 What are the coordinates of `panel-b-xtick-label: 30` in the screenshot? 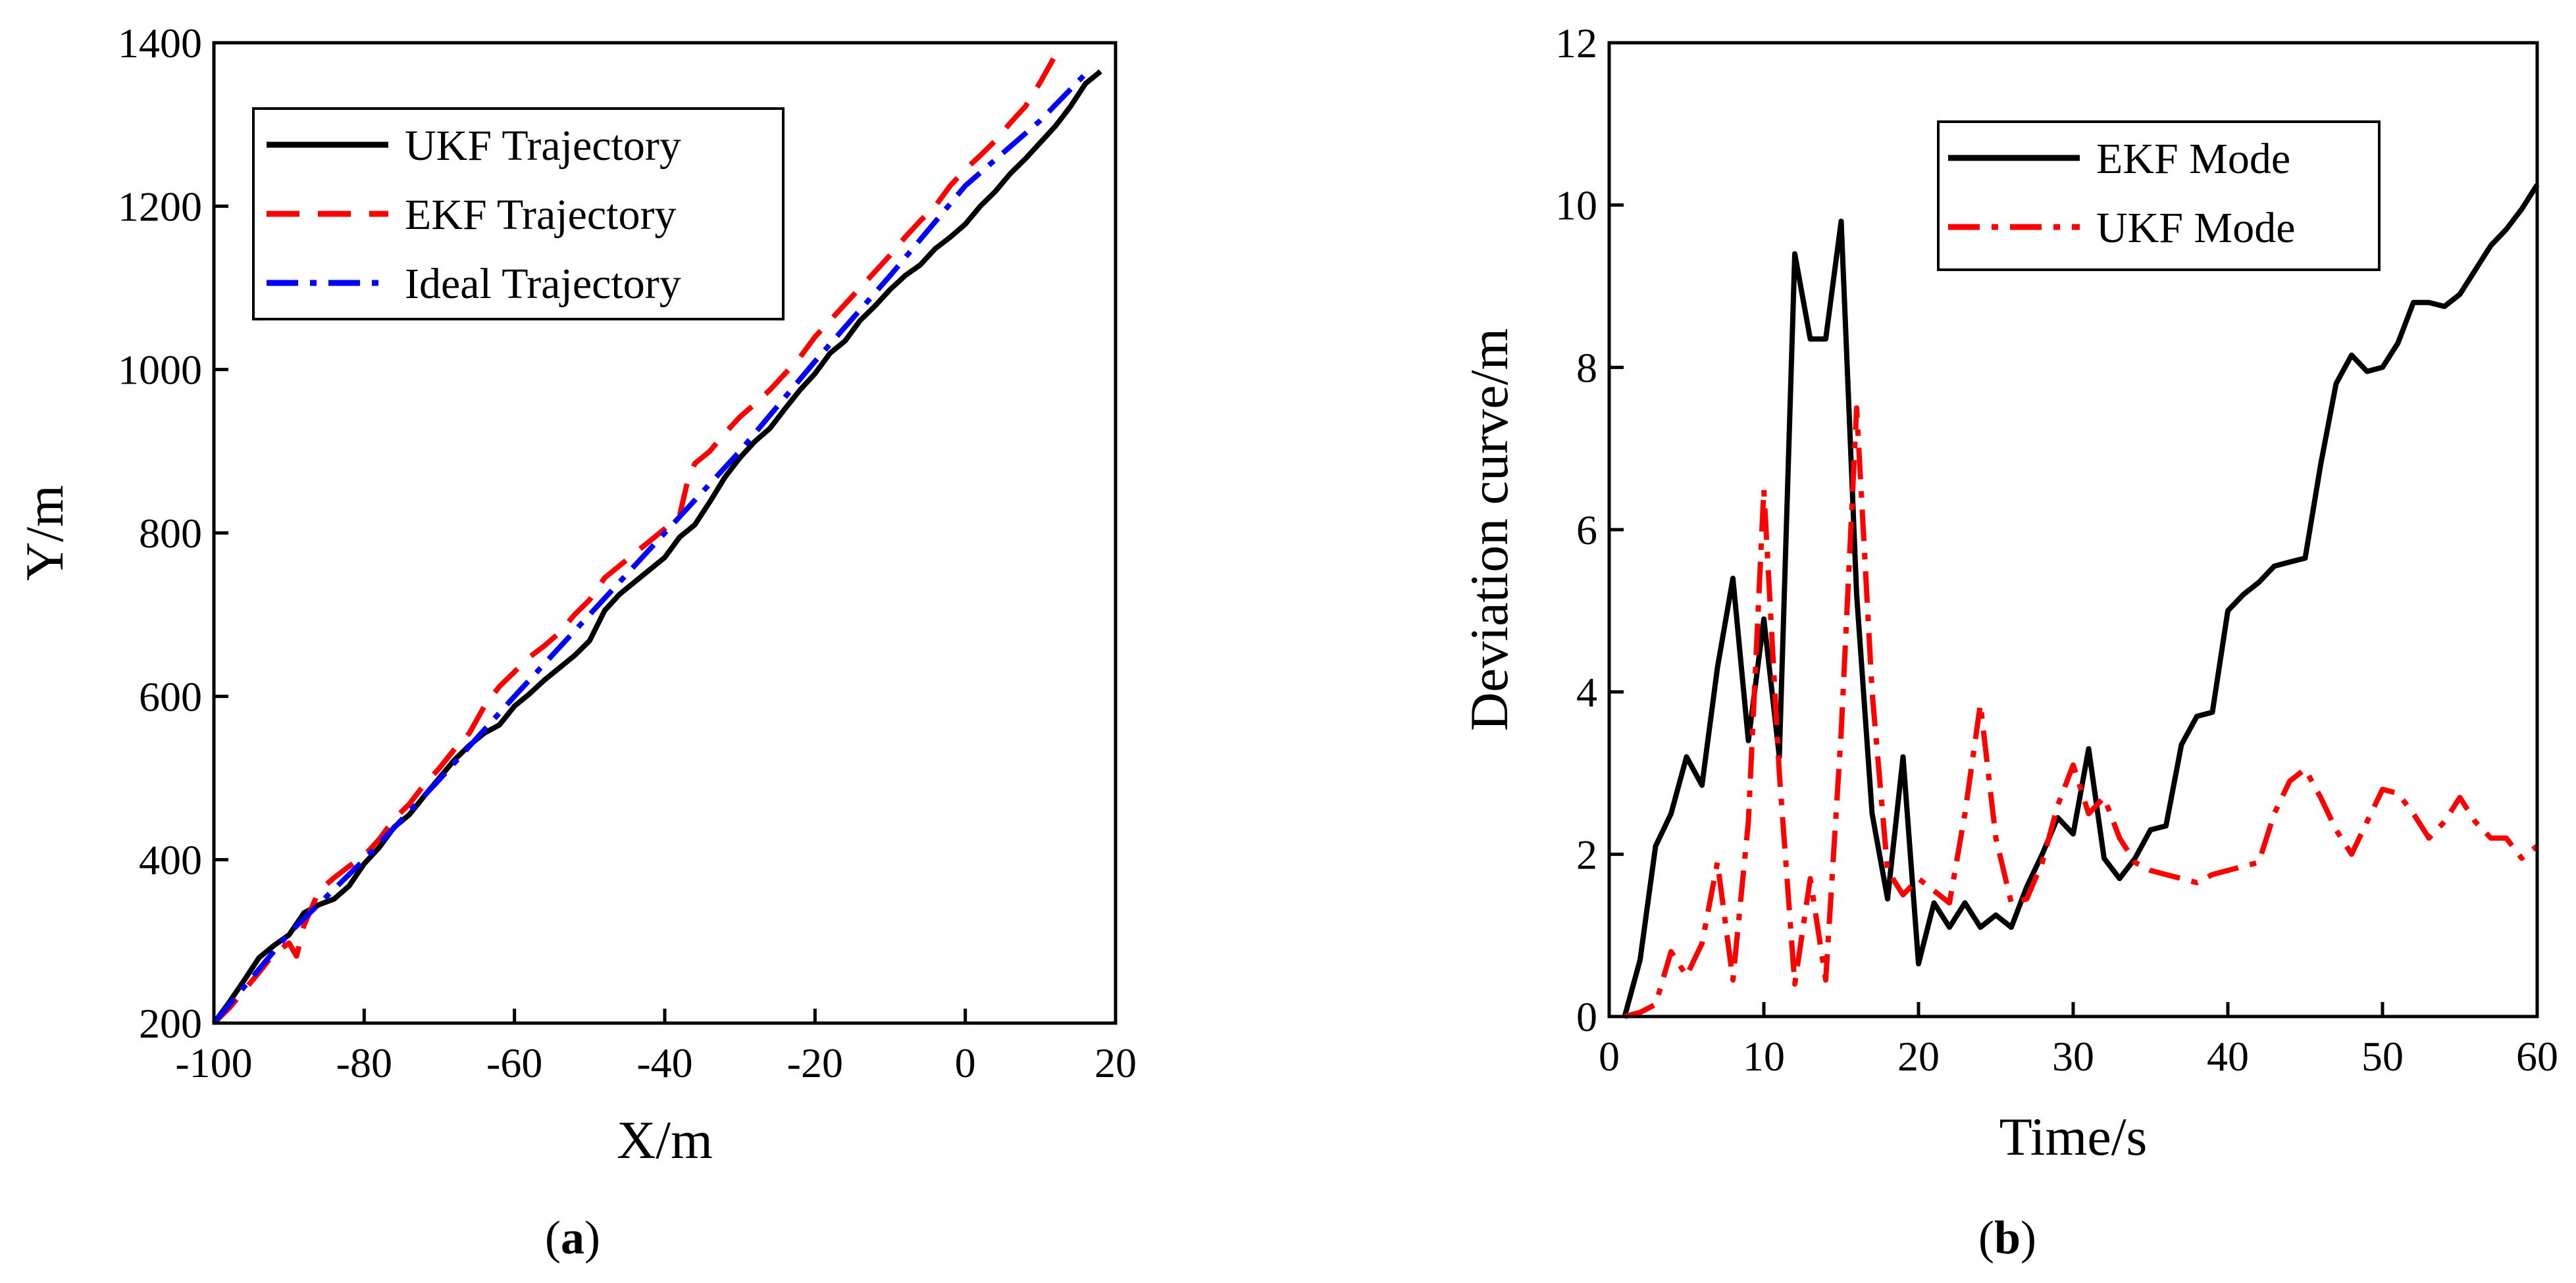 It's located at (2073, 1056).